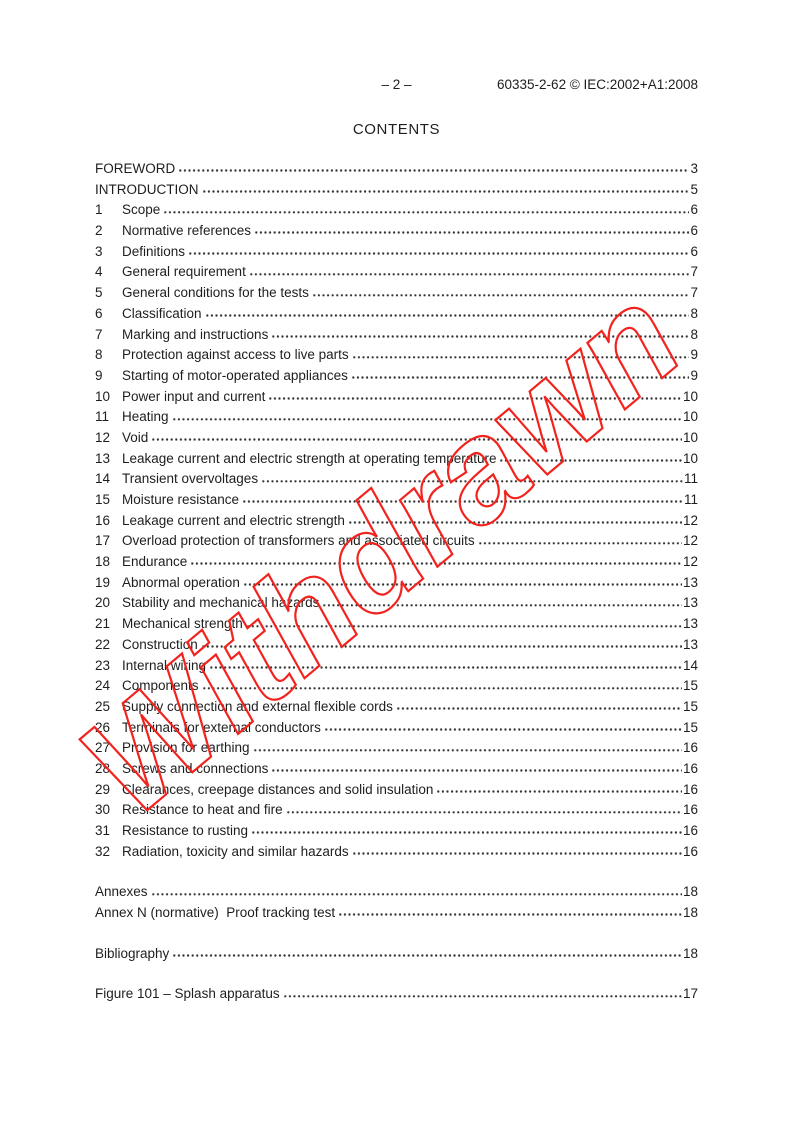 The image size is (793, 1122). I want to click on toc-entry-number: 10, so click(103, 396).